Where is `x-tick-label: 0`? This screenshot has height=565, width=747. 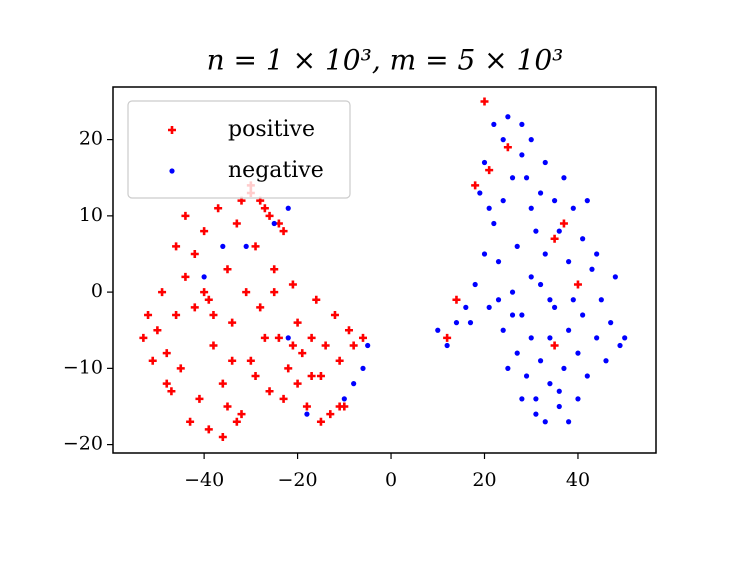
x-tick-label: 0 is located at coordinates (391, 480).